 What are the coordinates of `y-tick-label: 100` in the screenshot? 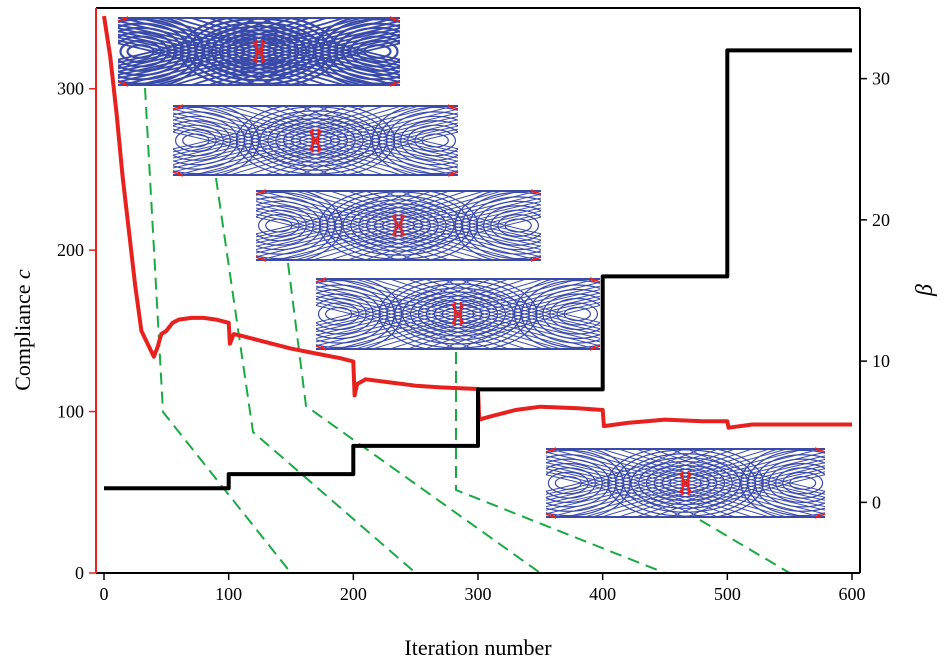 It's located at (70, 412).